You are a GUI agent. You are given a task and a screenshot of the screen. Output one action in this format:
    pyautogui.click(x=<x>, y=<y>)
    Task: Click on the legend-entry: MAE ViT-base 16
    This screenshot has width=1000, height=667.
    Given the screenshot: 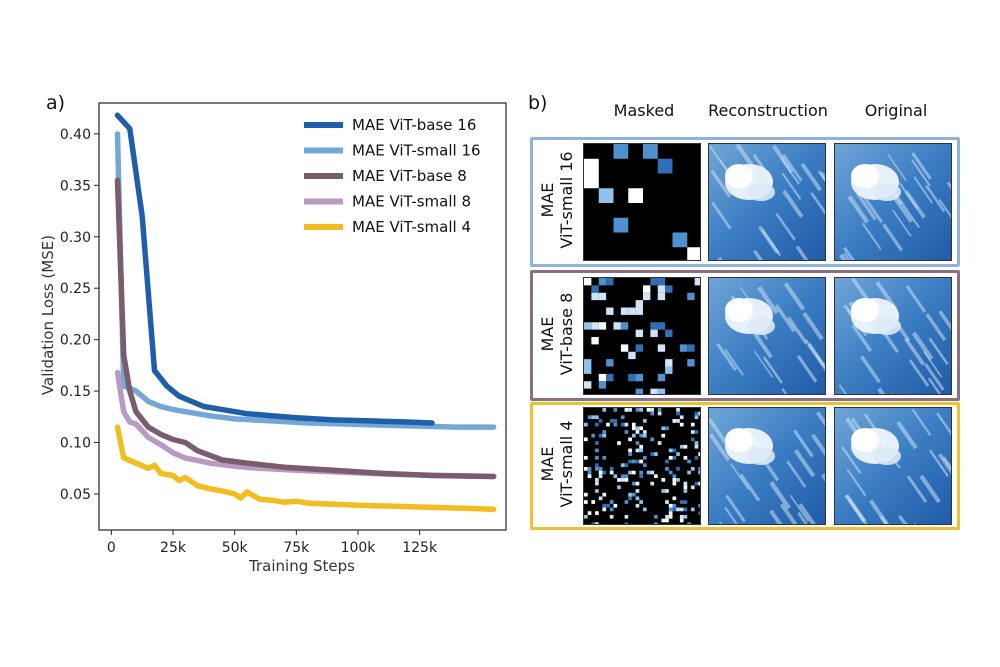 What is the action you would take?
    pyautogui.click(x=414, y=125)
    